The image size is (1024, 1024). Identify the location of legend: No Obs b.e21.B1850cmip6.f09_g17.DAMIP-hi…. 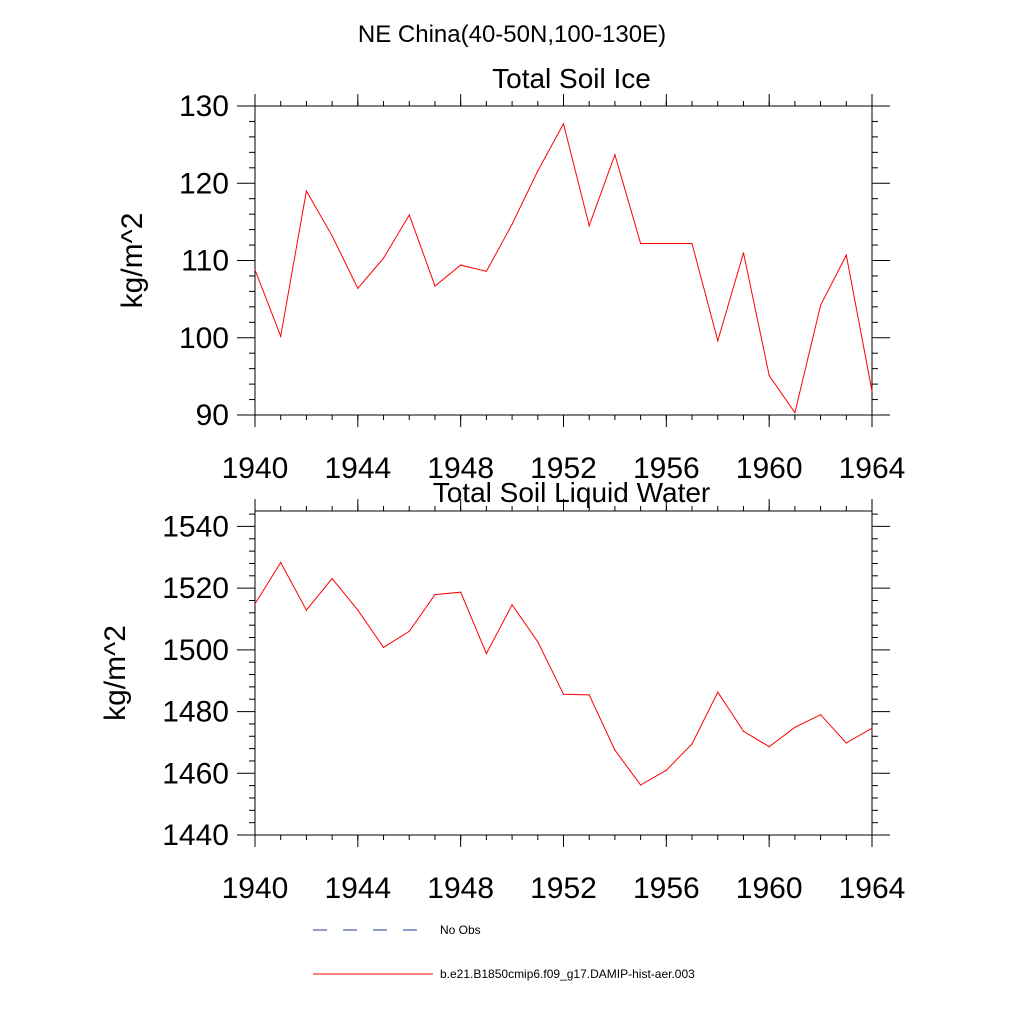
(504, 952).